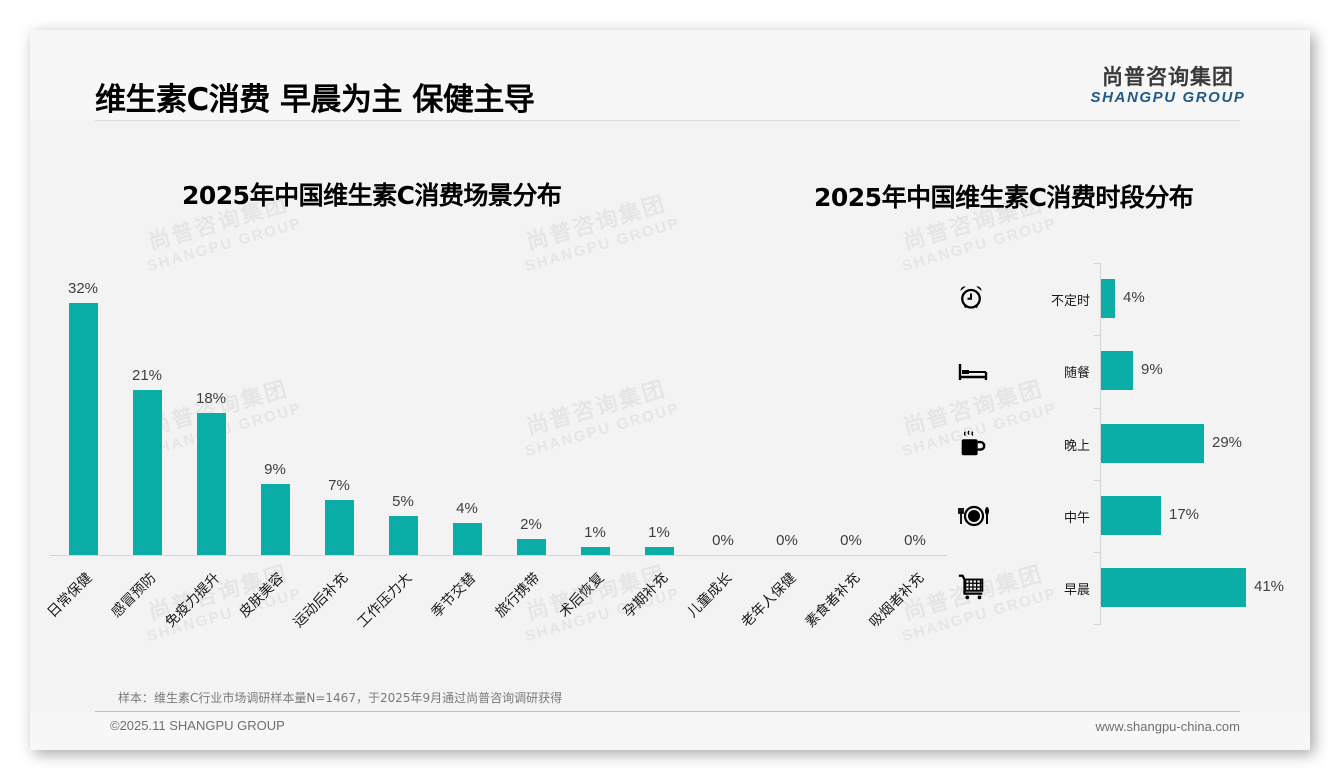 This screenshot has width=1340, height=780. Describe the element at coordinates (315, 100) in the screenshot. I see `page-title: 维生素C消费 早晨为主 保健主导` at that location.